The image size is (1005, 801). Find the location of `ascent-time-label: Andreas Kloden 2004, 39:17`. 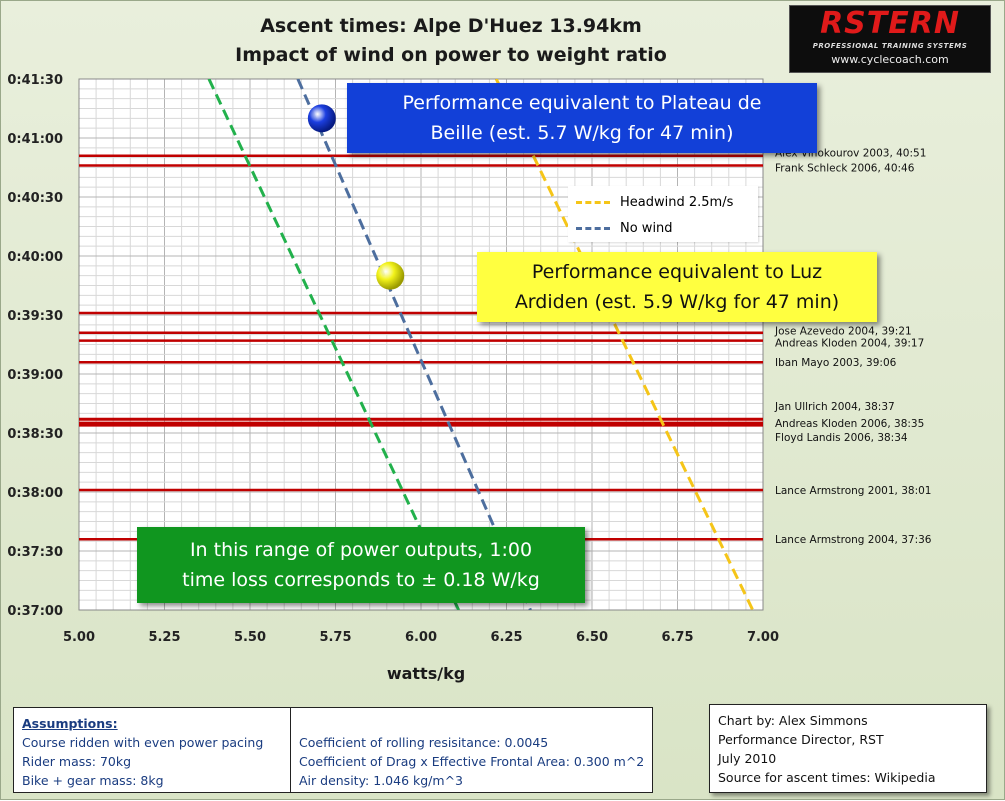

ascent-time-label: Andreas Kloden 2004, 39:17 is located at coordinates (849, 344).